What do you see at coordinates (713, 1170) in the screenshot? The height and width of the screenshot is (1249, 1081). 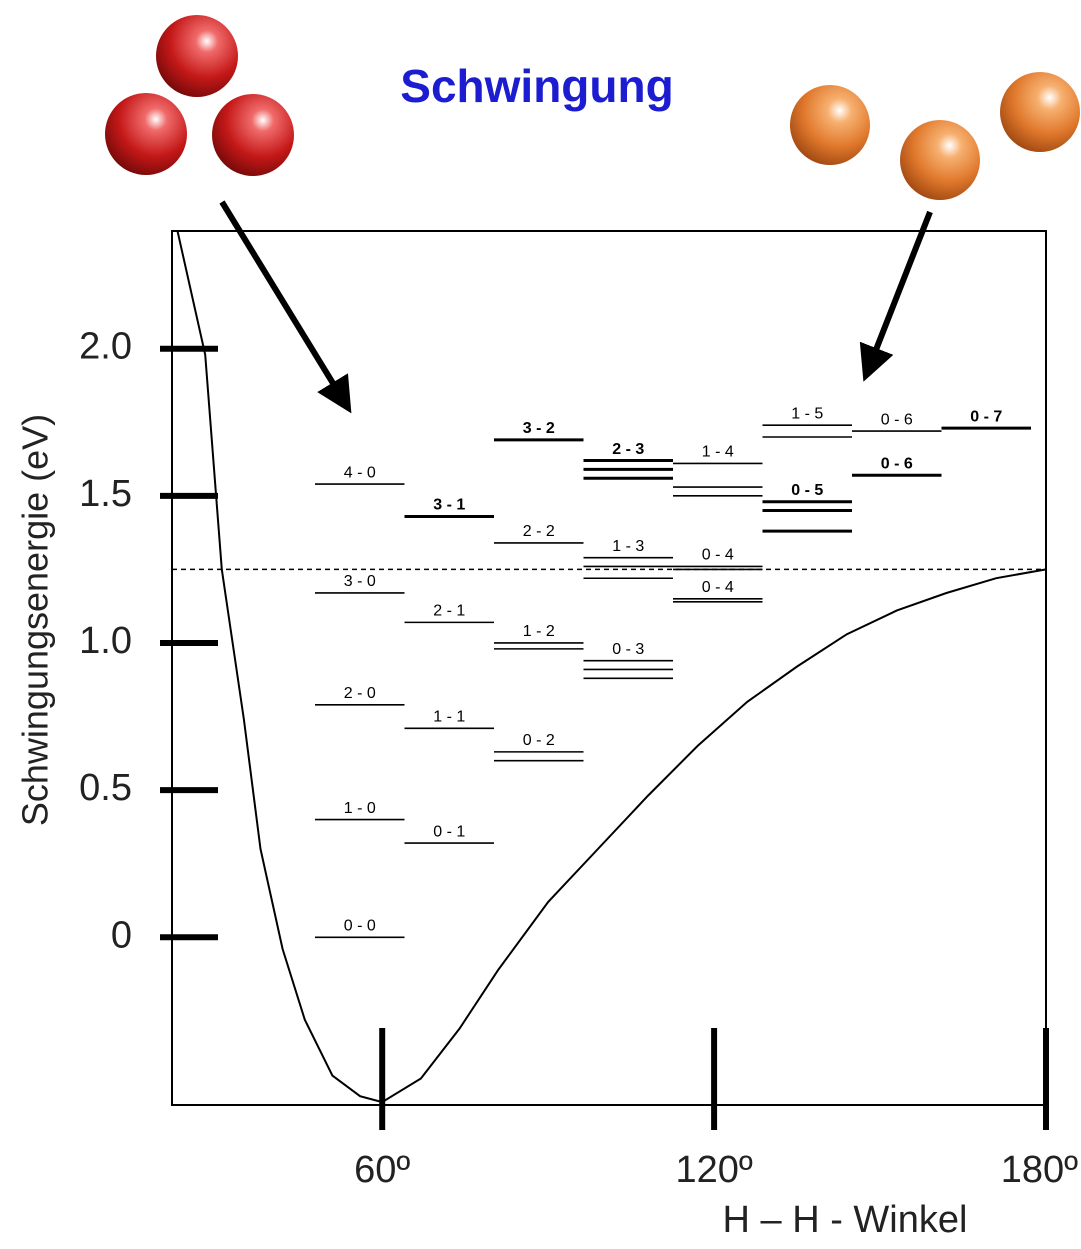 I see `x-tick-label: 120º` at bounding box center [713, 1170].